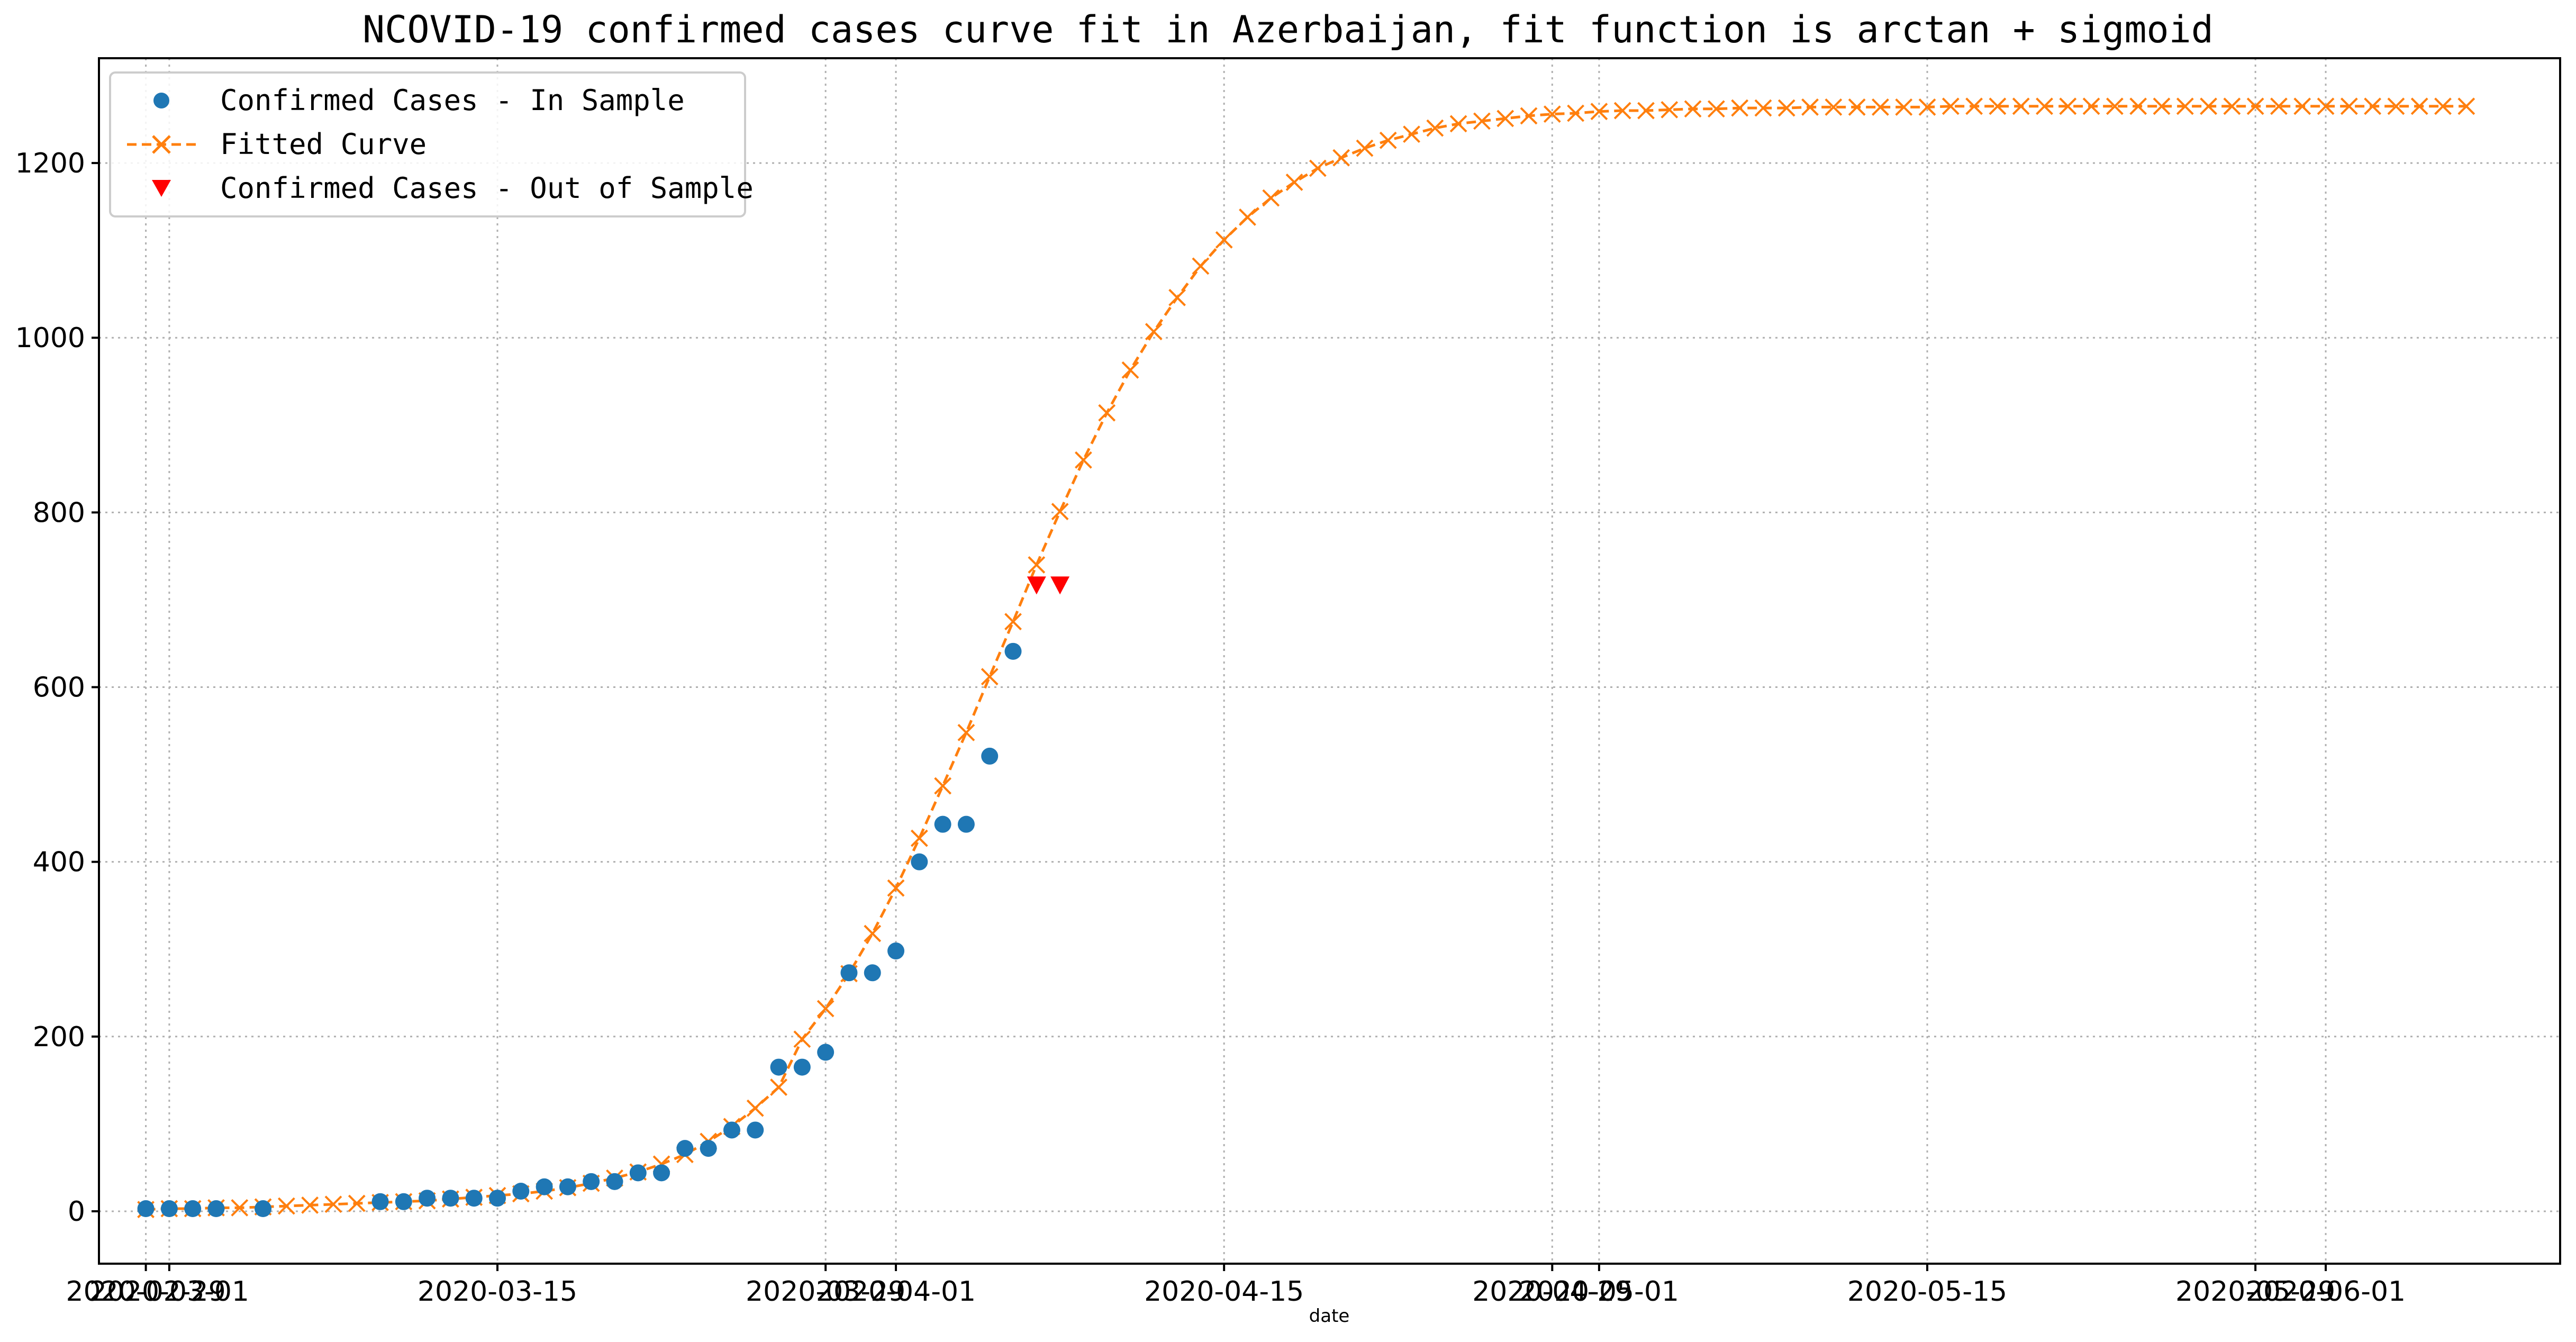  What do you see at coordinates (59, 863) in the screenshot?
I see `y-tick-label: 400` at bounding box center [59, 863].